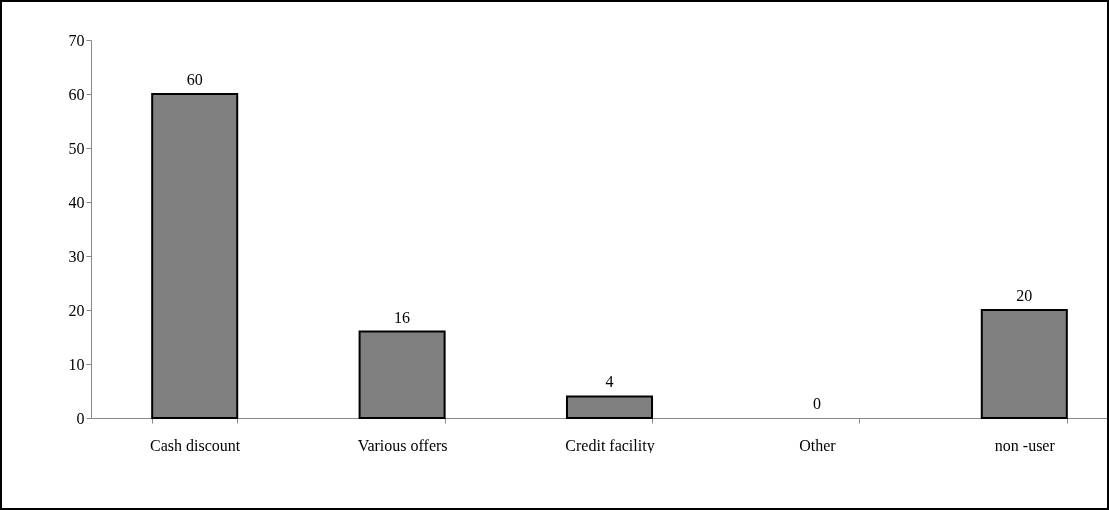  Describe the element at coordinates (76, 310) in the screenshot. I see `y-tick-label: 20` at that location.